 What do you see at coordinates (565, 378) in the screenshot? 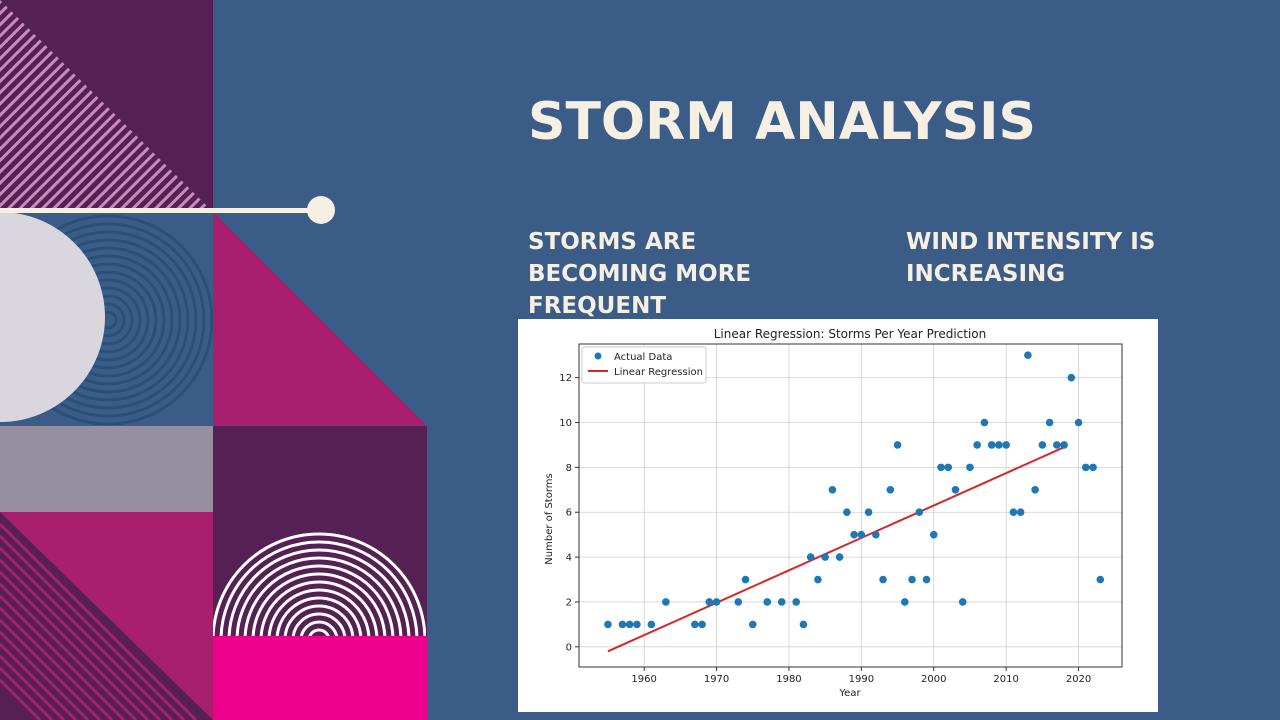
I see `y-tick-label: 12` at bounding box center [565, 378].